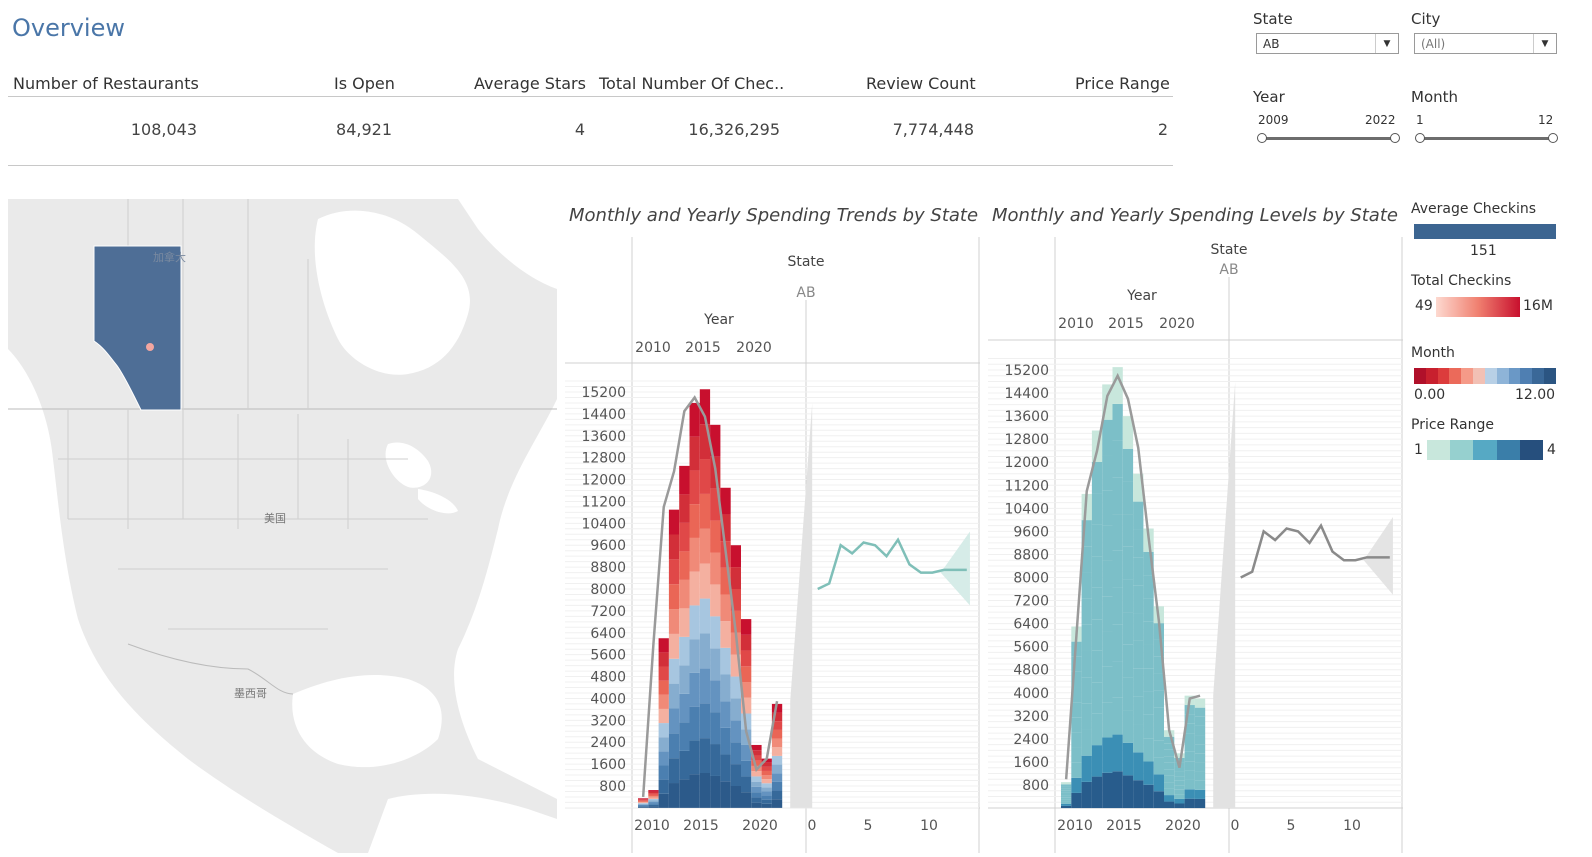 Image resolution: width=1592 pixels, height=857 pixels. I want to click on trends-bottom-month-tick: 10, so click(929, 826).